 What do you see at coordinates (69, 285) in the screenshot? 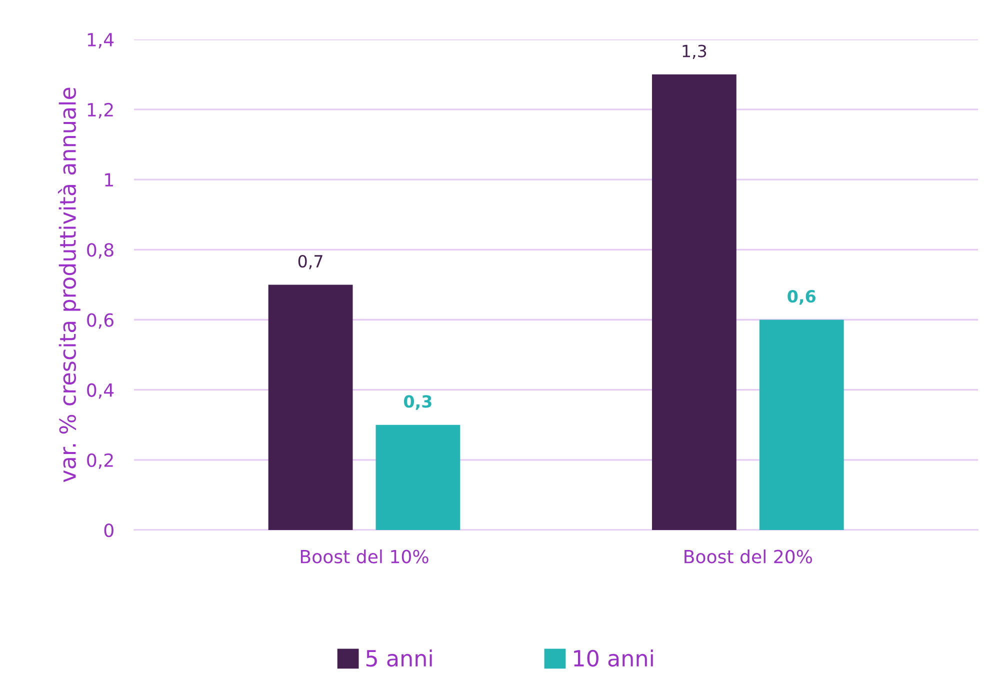
I see `y-axis-title: var. % crescita produttività annuale` at bounding box center [69, 285].